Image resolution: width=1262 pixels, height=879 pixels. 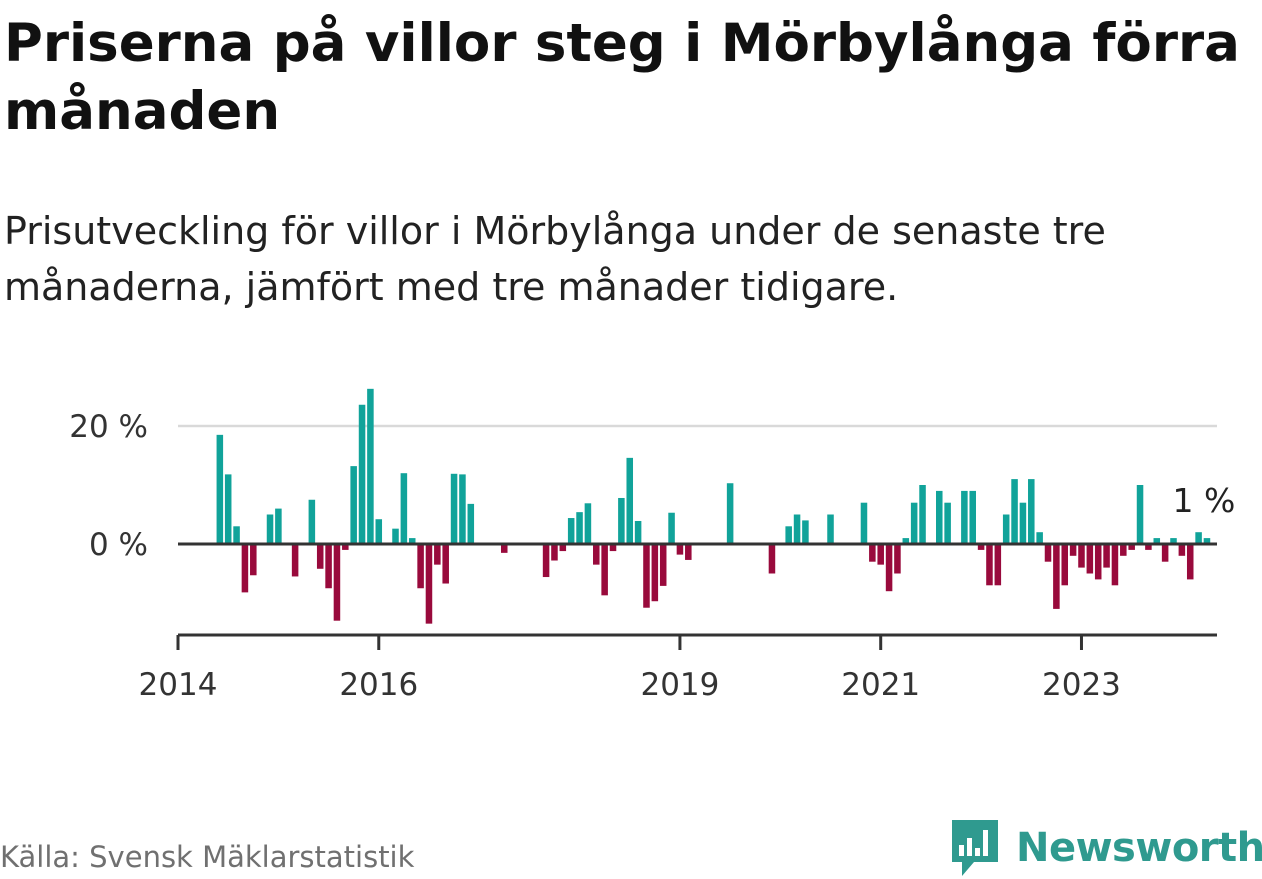 What do you see at coordinates (1081, 685) in the screenshot?
I see `x-tick-label: 2023` at bounding box center [1081, 685].